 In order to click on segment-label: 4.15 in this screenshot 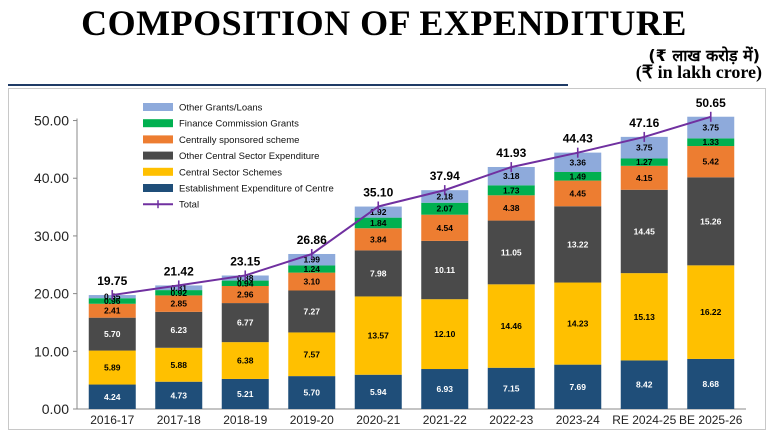, I will do `click(644, 178)`.